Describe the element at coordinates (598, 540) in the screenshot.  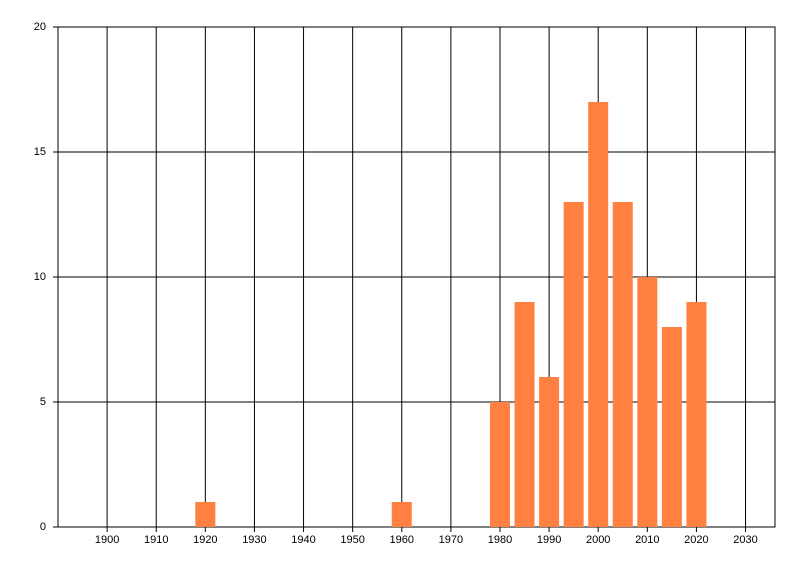
I see `x-tick-label: 2000` at that location.